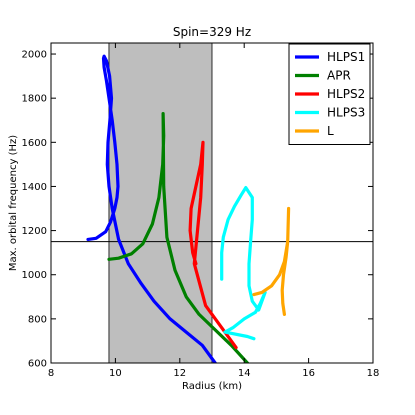  I want to click on x-tick-label: 8, so click(51, 373).